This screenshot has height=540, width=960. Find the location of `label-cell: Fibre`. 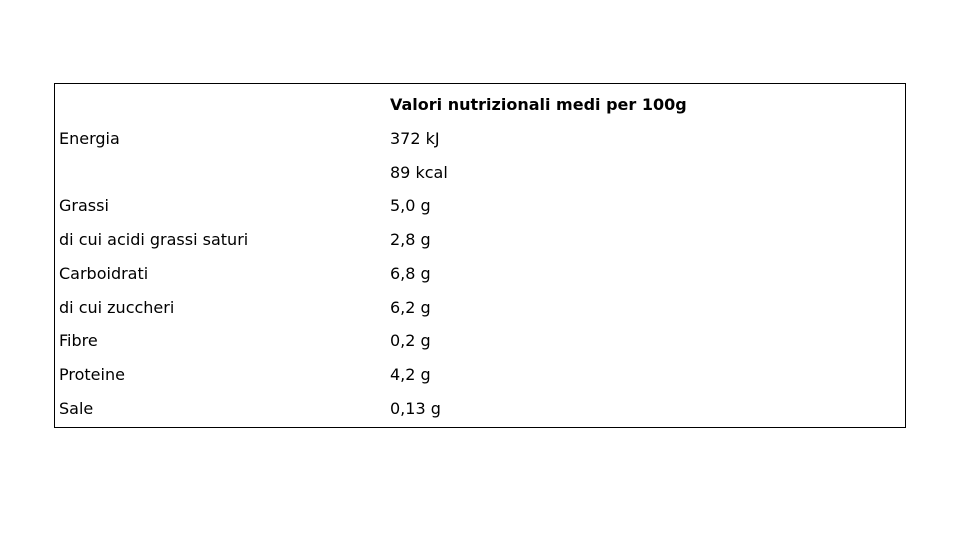

label-cell: Fibre is located at coordinates (78, 341).